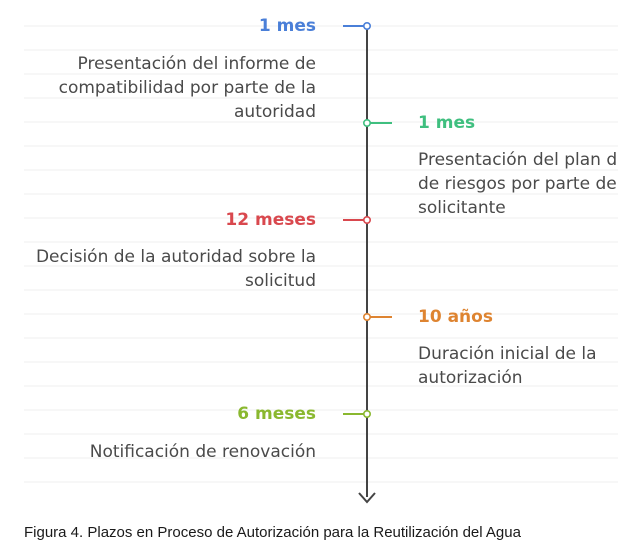 The height and width of the screenshot is (556, 618). Describe the element at coordinates (518, 160) in the screenshot. I see `event-description-line: Presentación del plan de` at that location.